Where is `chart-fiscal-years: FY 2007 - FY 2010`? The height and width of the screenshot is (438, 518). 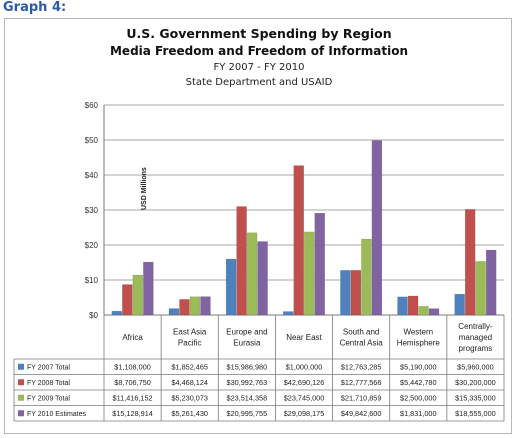
chart-fiscal-years: FY 2007 - FY 2010 is located at coordinates (259, 67).